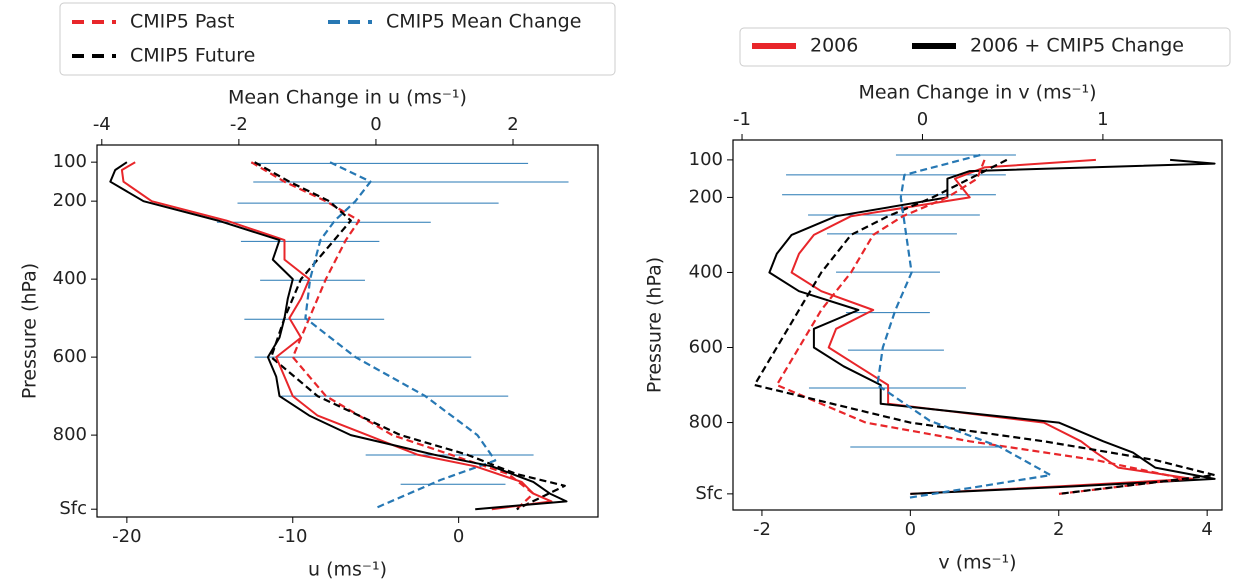  What do you see at coordinates (483, 22) in the screenshot?
I see `legend-label: CMIP5 Mean Change` at bounding box center [483, 22].